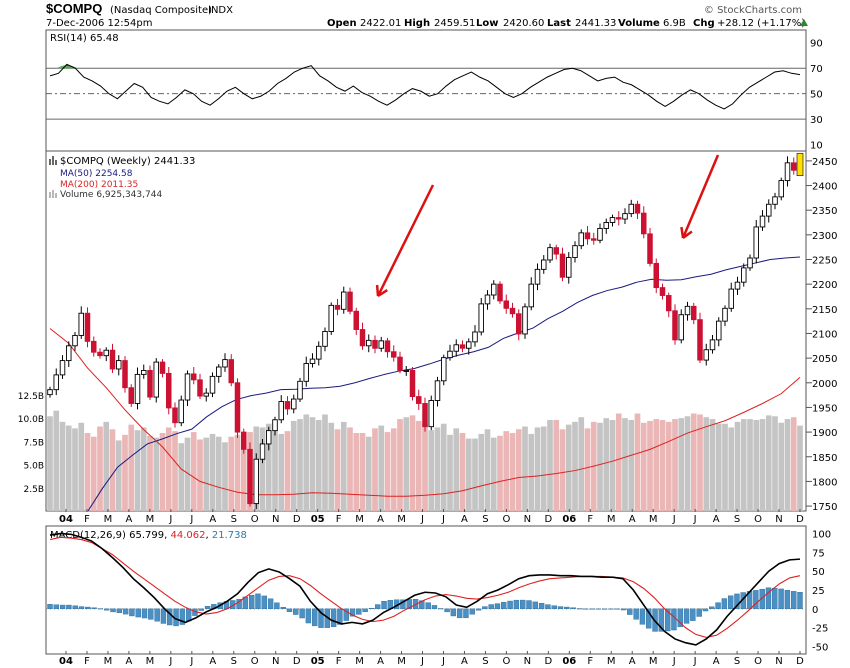 This screenshot has height=668, width=850. What do you see at coordinates (824, 187) in the screenshot?
I see `price-tick-label: 2400` at bounding box center [824, 187].